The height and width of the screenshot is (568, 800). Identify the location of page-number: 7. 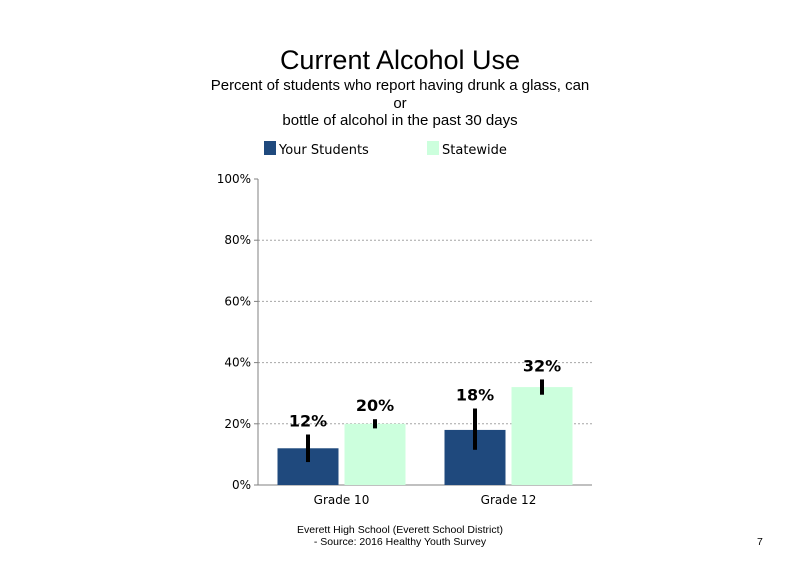
(760, 542).